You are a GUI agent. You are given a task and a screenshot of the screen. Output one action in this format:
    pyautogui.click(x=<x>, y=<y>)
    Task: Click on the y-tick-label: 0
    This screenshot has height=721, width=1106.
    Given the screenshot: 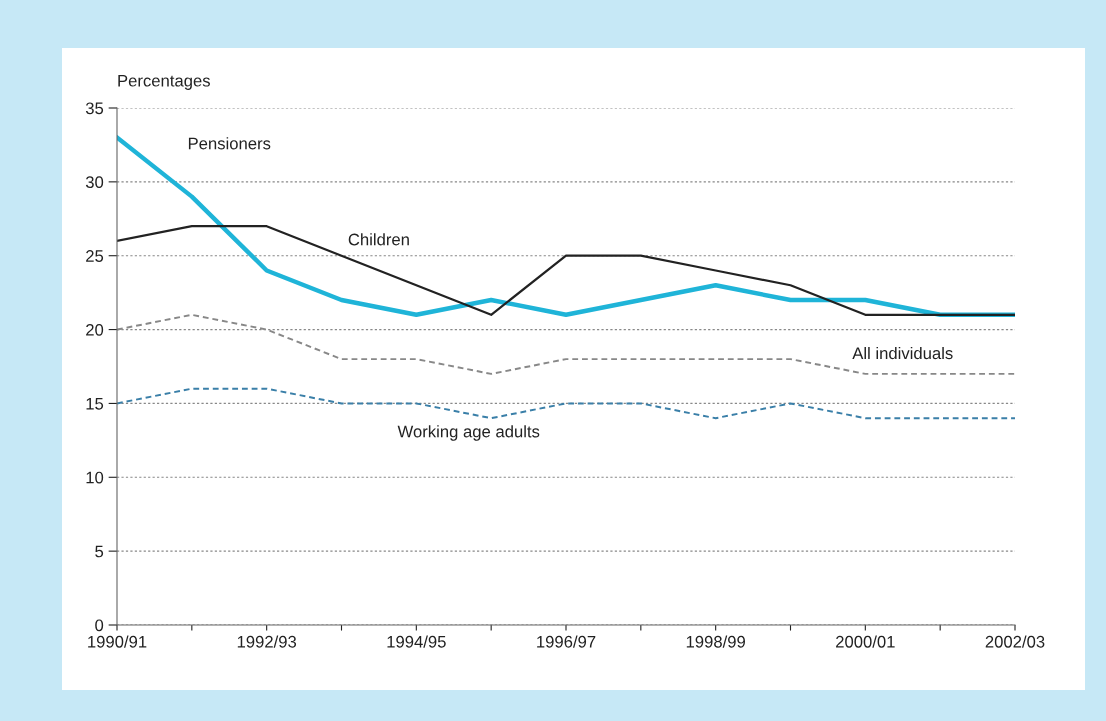 What is the action you would take?
    pyautogui.click(x=99, y=625)
    